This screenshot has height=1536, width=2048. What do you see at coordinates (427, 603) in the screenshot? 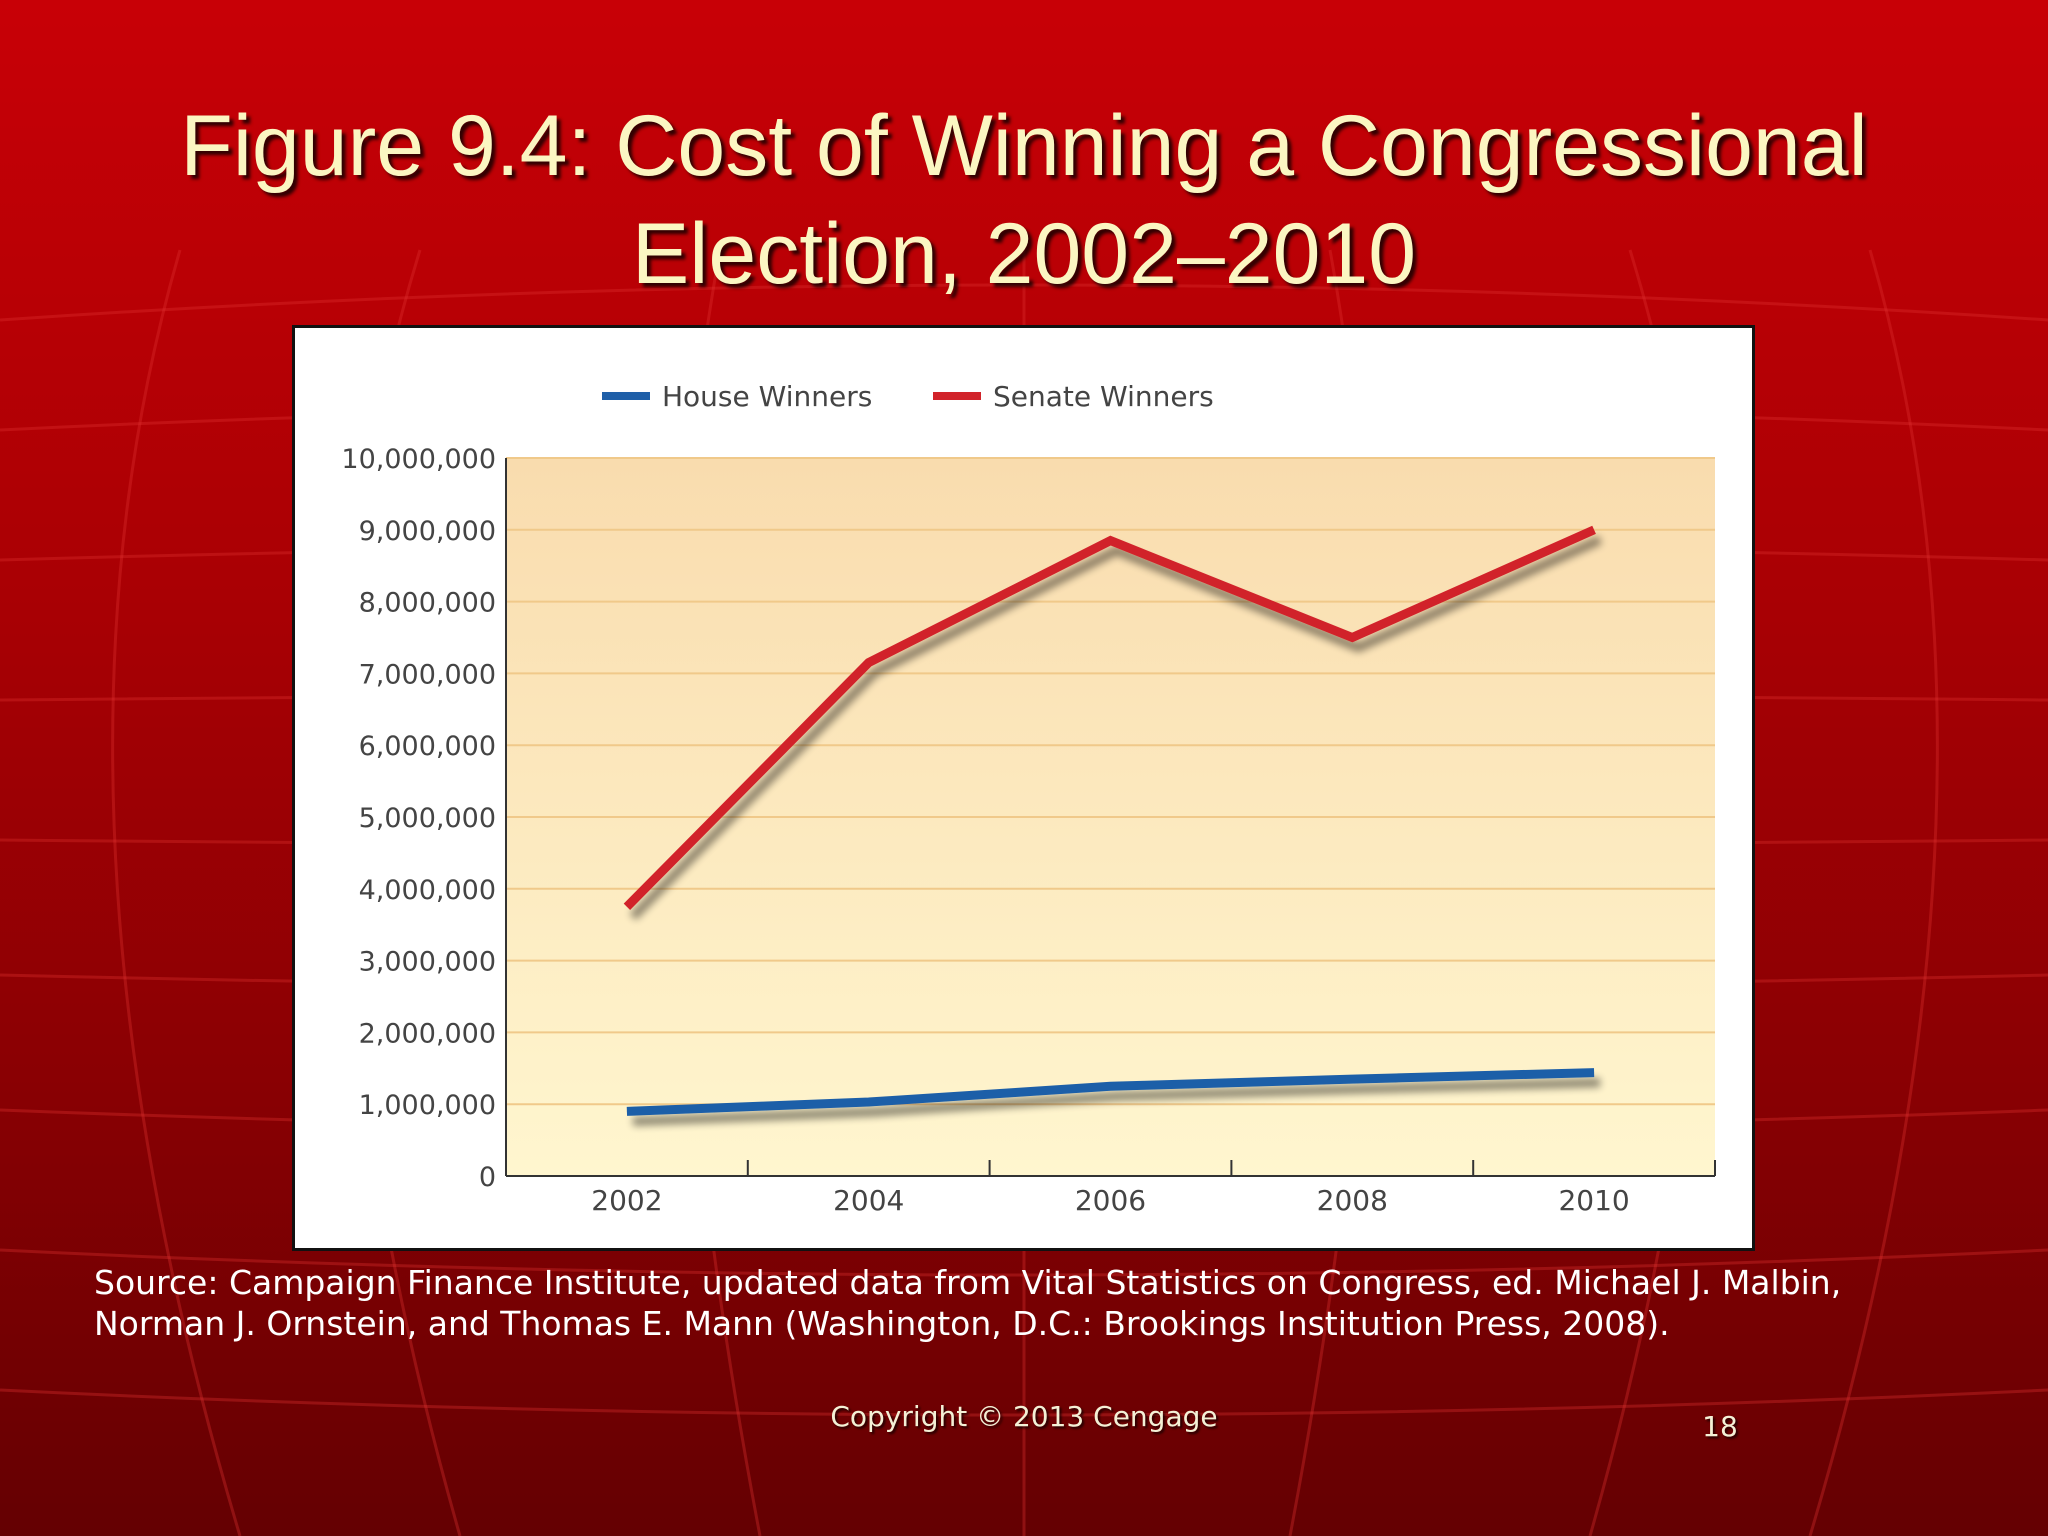
I see `y-tick-label: 8,000,000` at bounding box center [427, 603].